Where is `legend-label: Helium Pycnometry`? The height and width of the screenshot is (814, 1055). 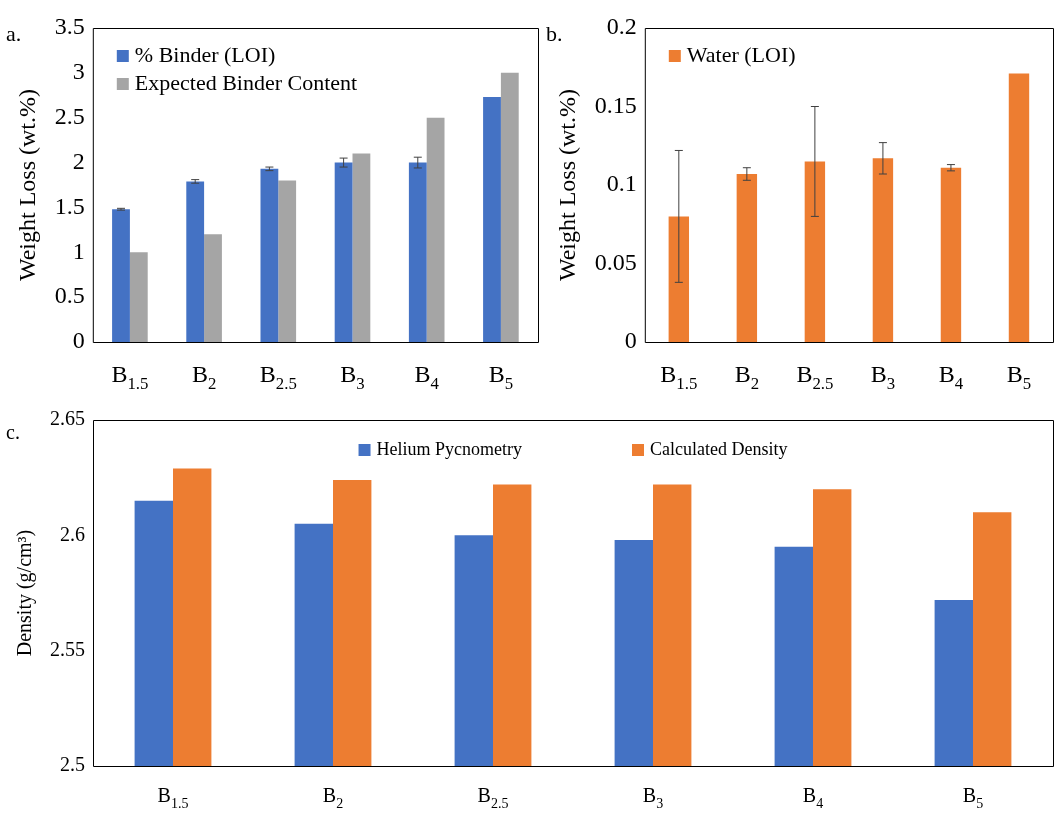 legend-label: Helium Pycnometry is located at coordinates (449, 448).